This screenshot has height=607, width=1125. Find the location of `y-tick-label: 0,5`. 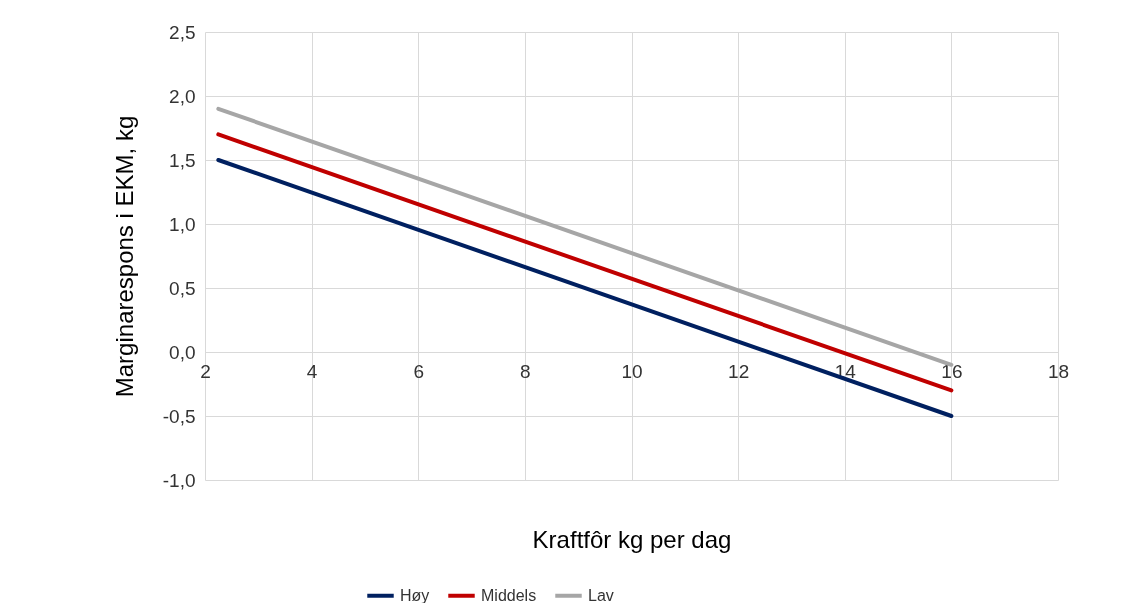

y-tick-label: 0,5 is located at coordinates (182, 288).